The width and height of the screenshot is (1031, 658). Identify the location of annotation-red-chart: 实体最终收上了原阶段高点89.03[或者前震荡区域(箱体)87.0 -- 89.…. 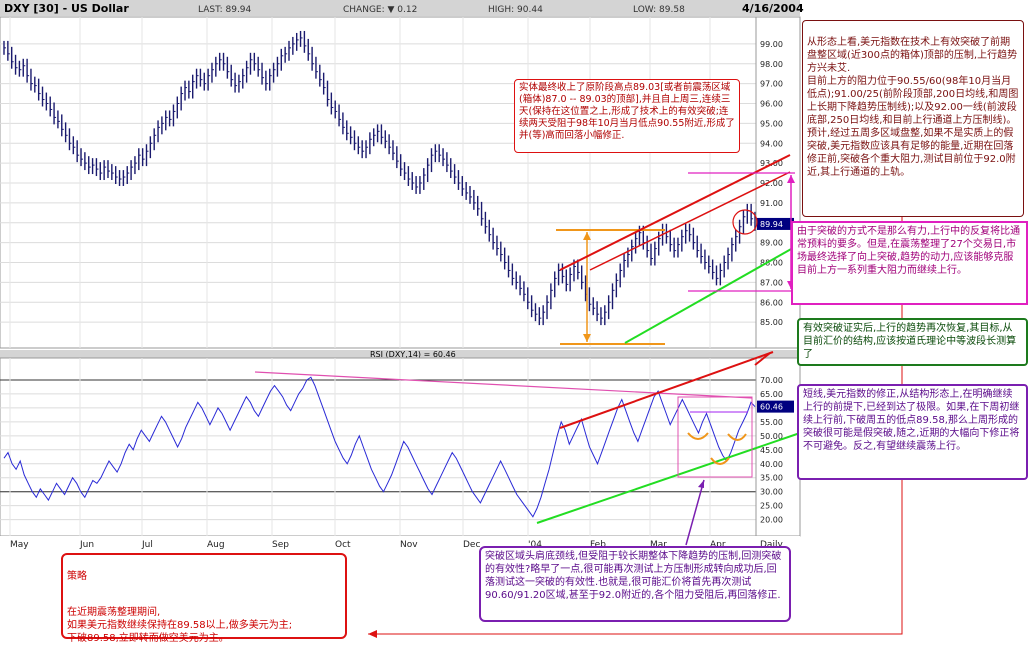
(627, 116).